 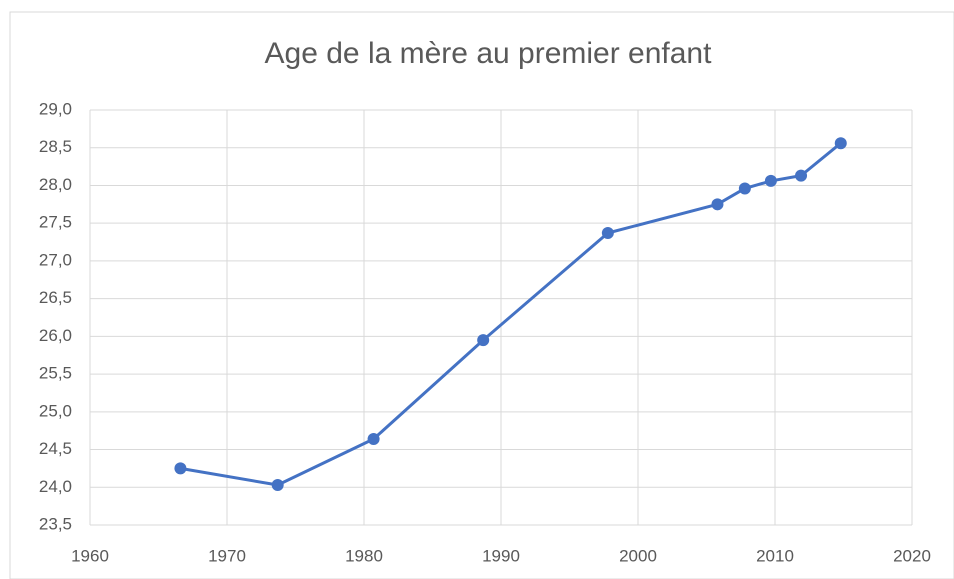 What do you see at coordinates (55, 486) in the screenshot?
I see `y-tick-label: 24,0` at bounding box center [55, 486].